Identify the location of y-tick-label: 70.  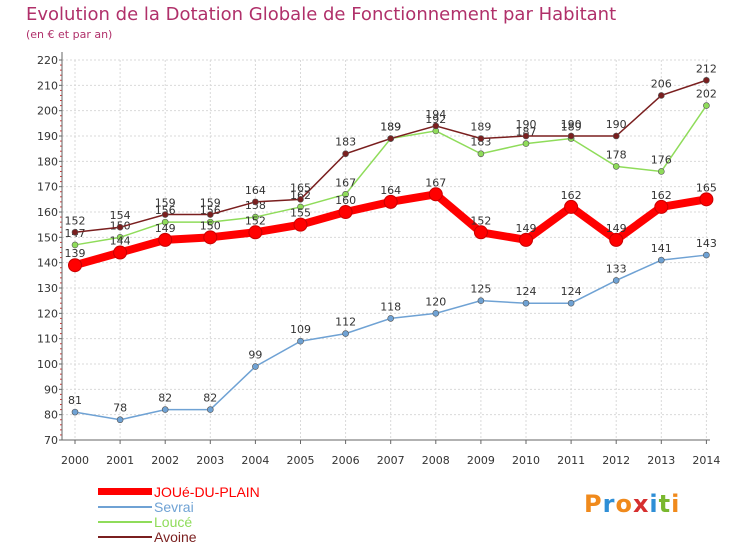
(51, 440).